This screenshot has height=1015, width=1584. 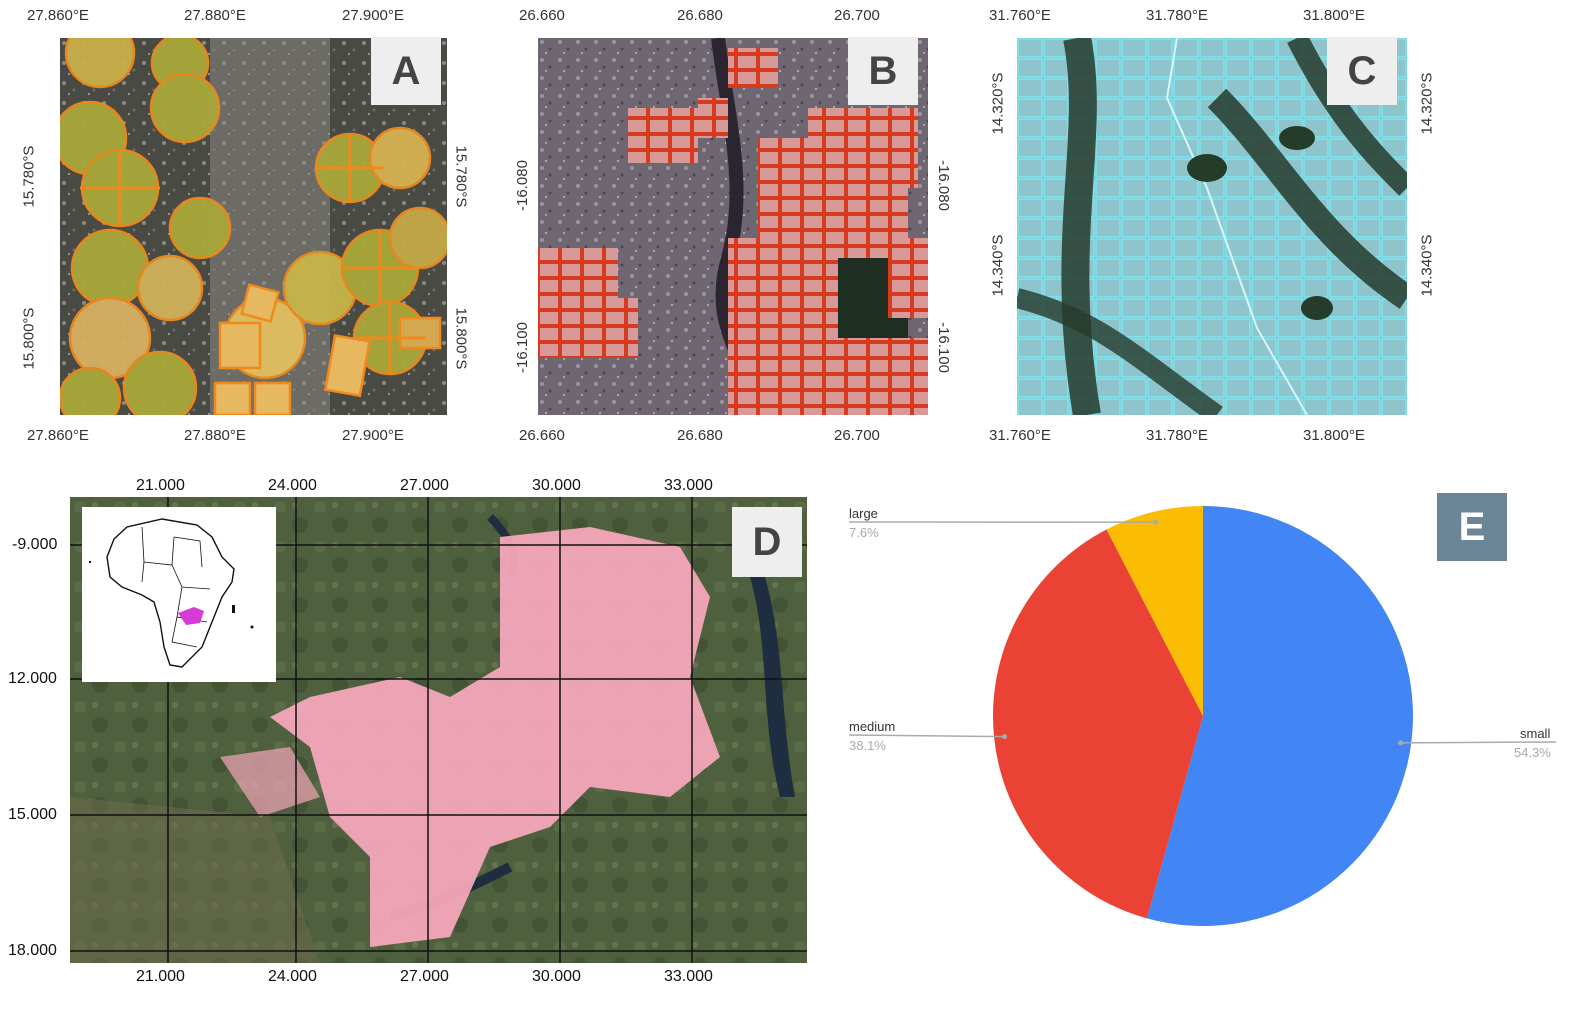 I want to click on cropland-extent, so click(x=495, y=737).